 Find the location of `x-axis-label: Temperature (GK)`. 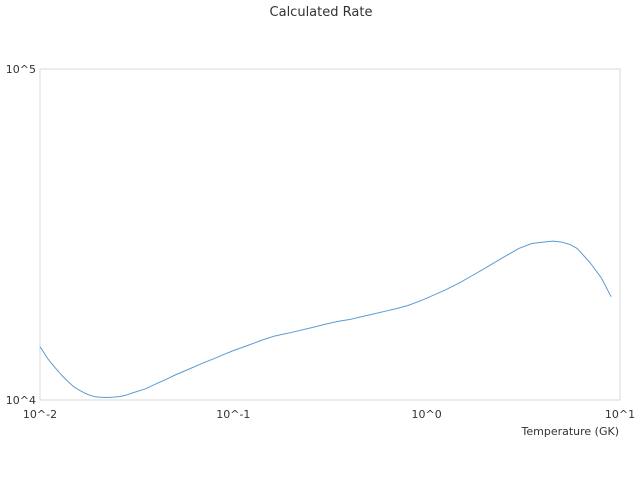

x-axis-label: Temperature (GK) is located at coordinates (570, 431).